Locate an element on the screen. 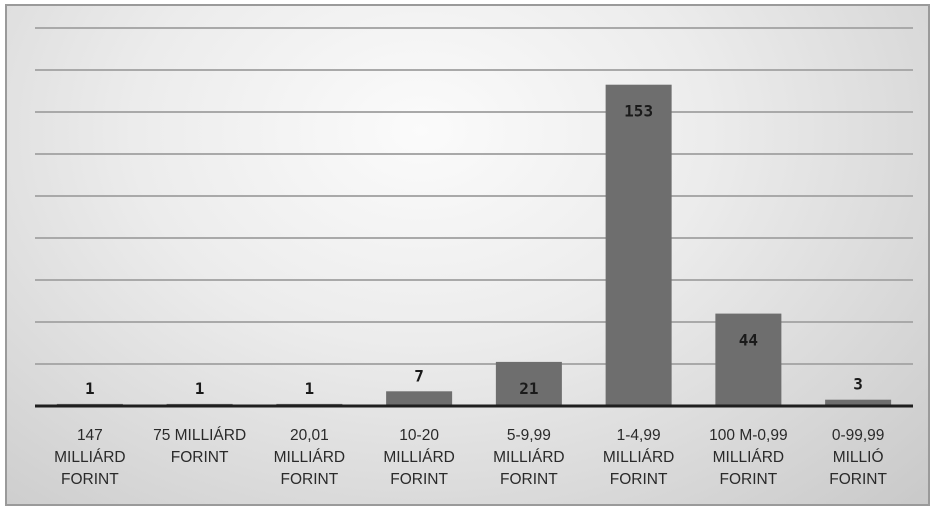 The height and width of the screenshot is (513, 937). category-label: 75 MILLIÁRD FORINT is located at coordinates (199, 446).